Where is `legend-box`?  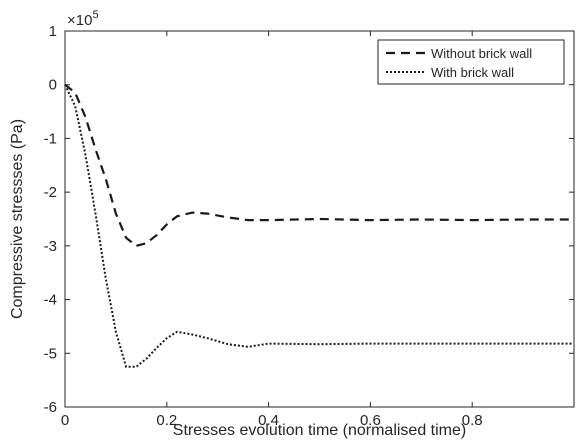
legend-box is located at coordinates (471, 62).